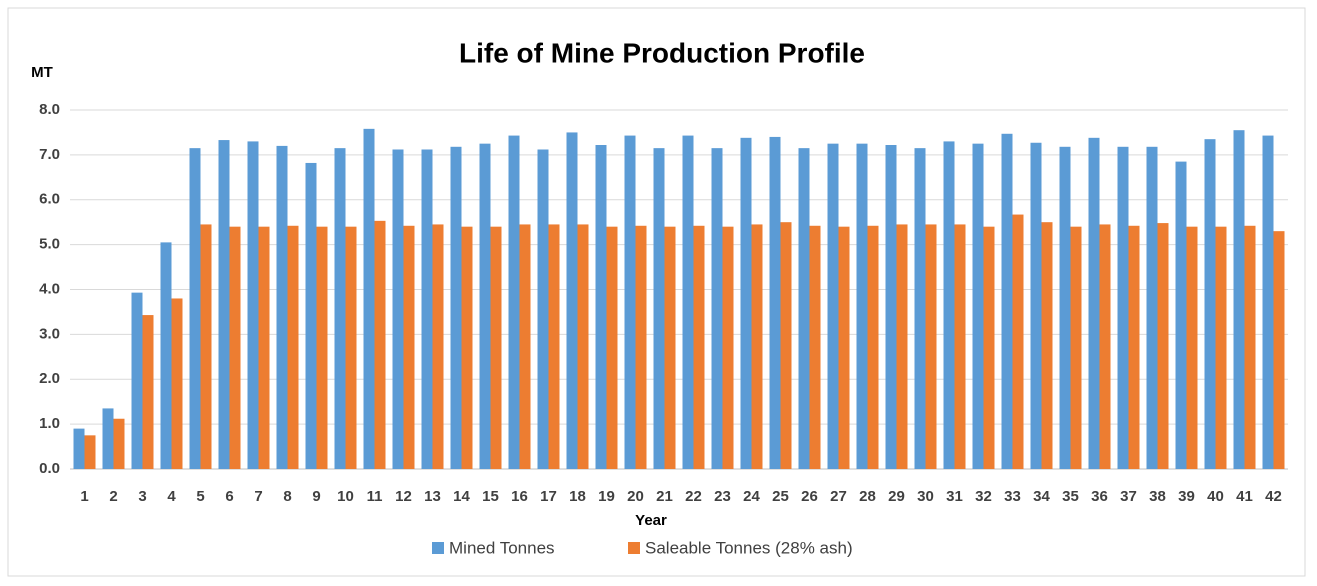 The image size is (1317, 586). Describe the element at coordinates (345, 496) in the screenshot. I see `x-tick-label: 10` at that location.